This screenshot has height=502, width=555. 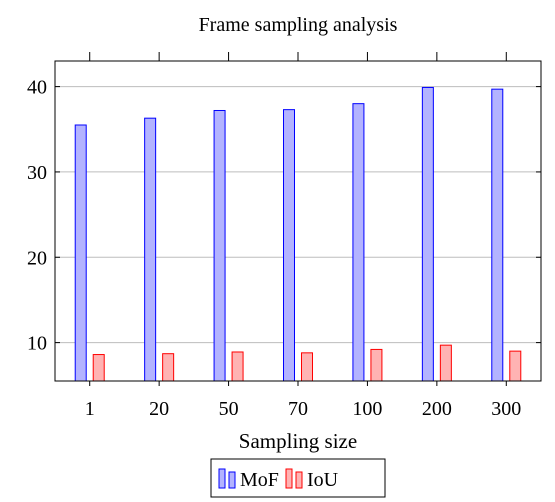 What do you see at coordinates (289, 478) in the screenshot?
I see `legend-swatch-iou-a` at bounding box center [289, 478].